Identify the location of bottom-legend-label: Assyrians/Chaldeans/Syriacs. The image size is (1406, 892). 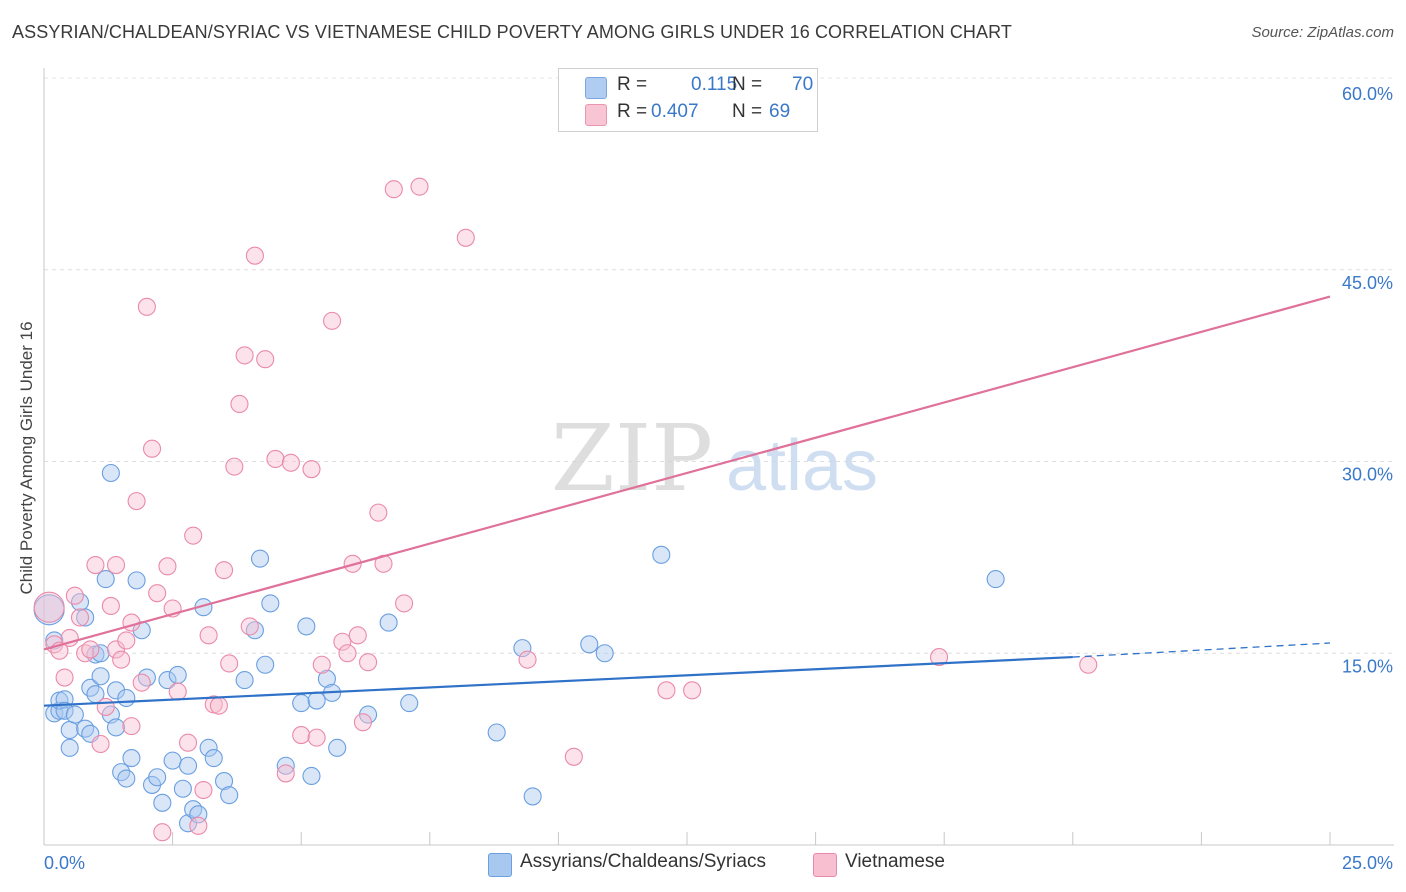
(643, 861).